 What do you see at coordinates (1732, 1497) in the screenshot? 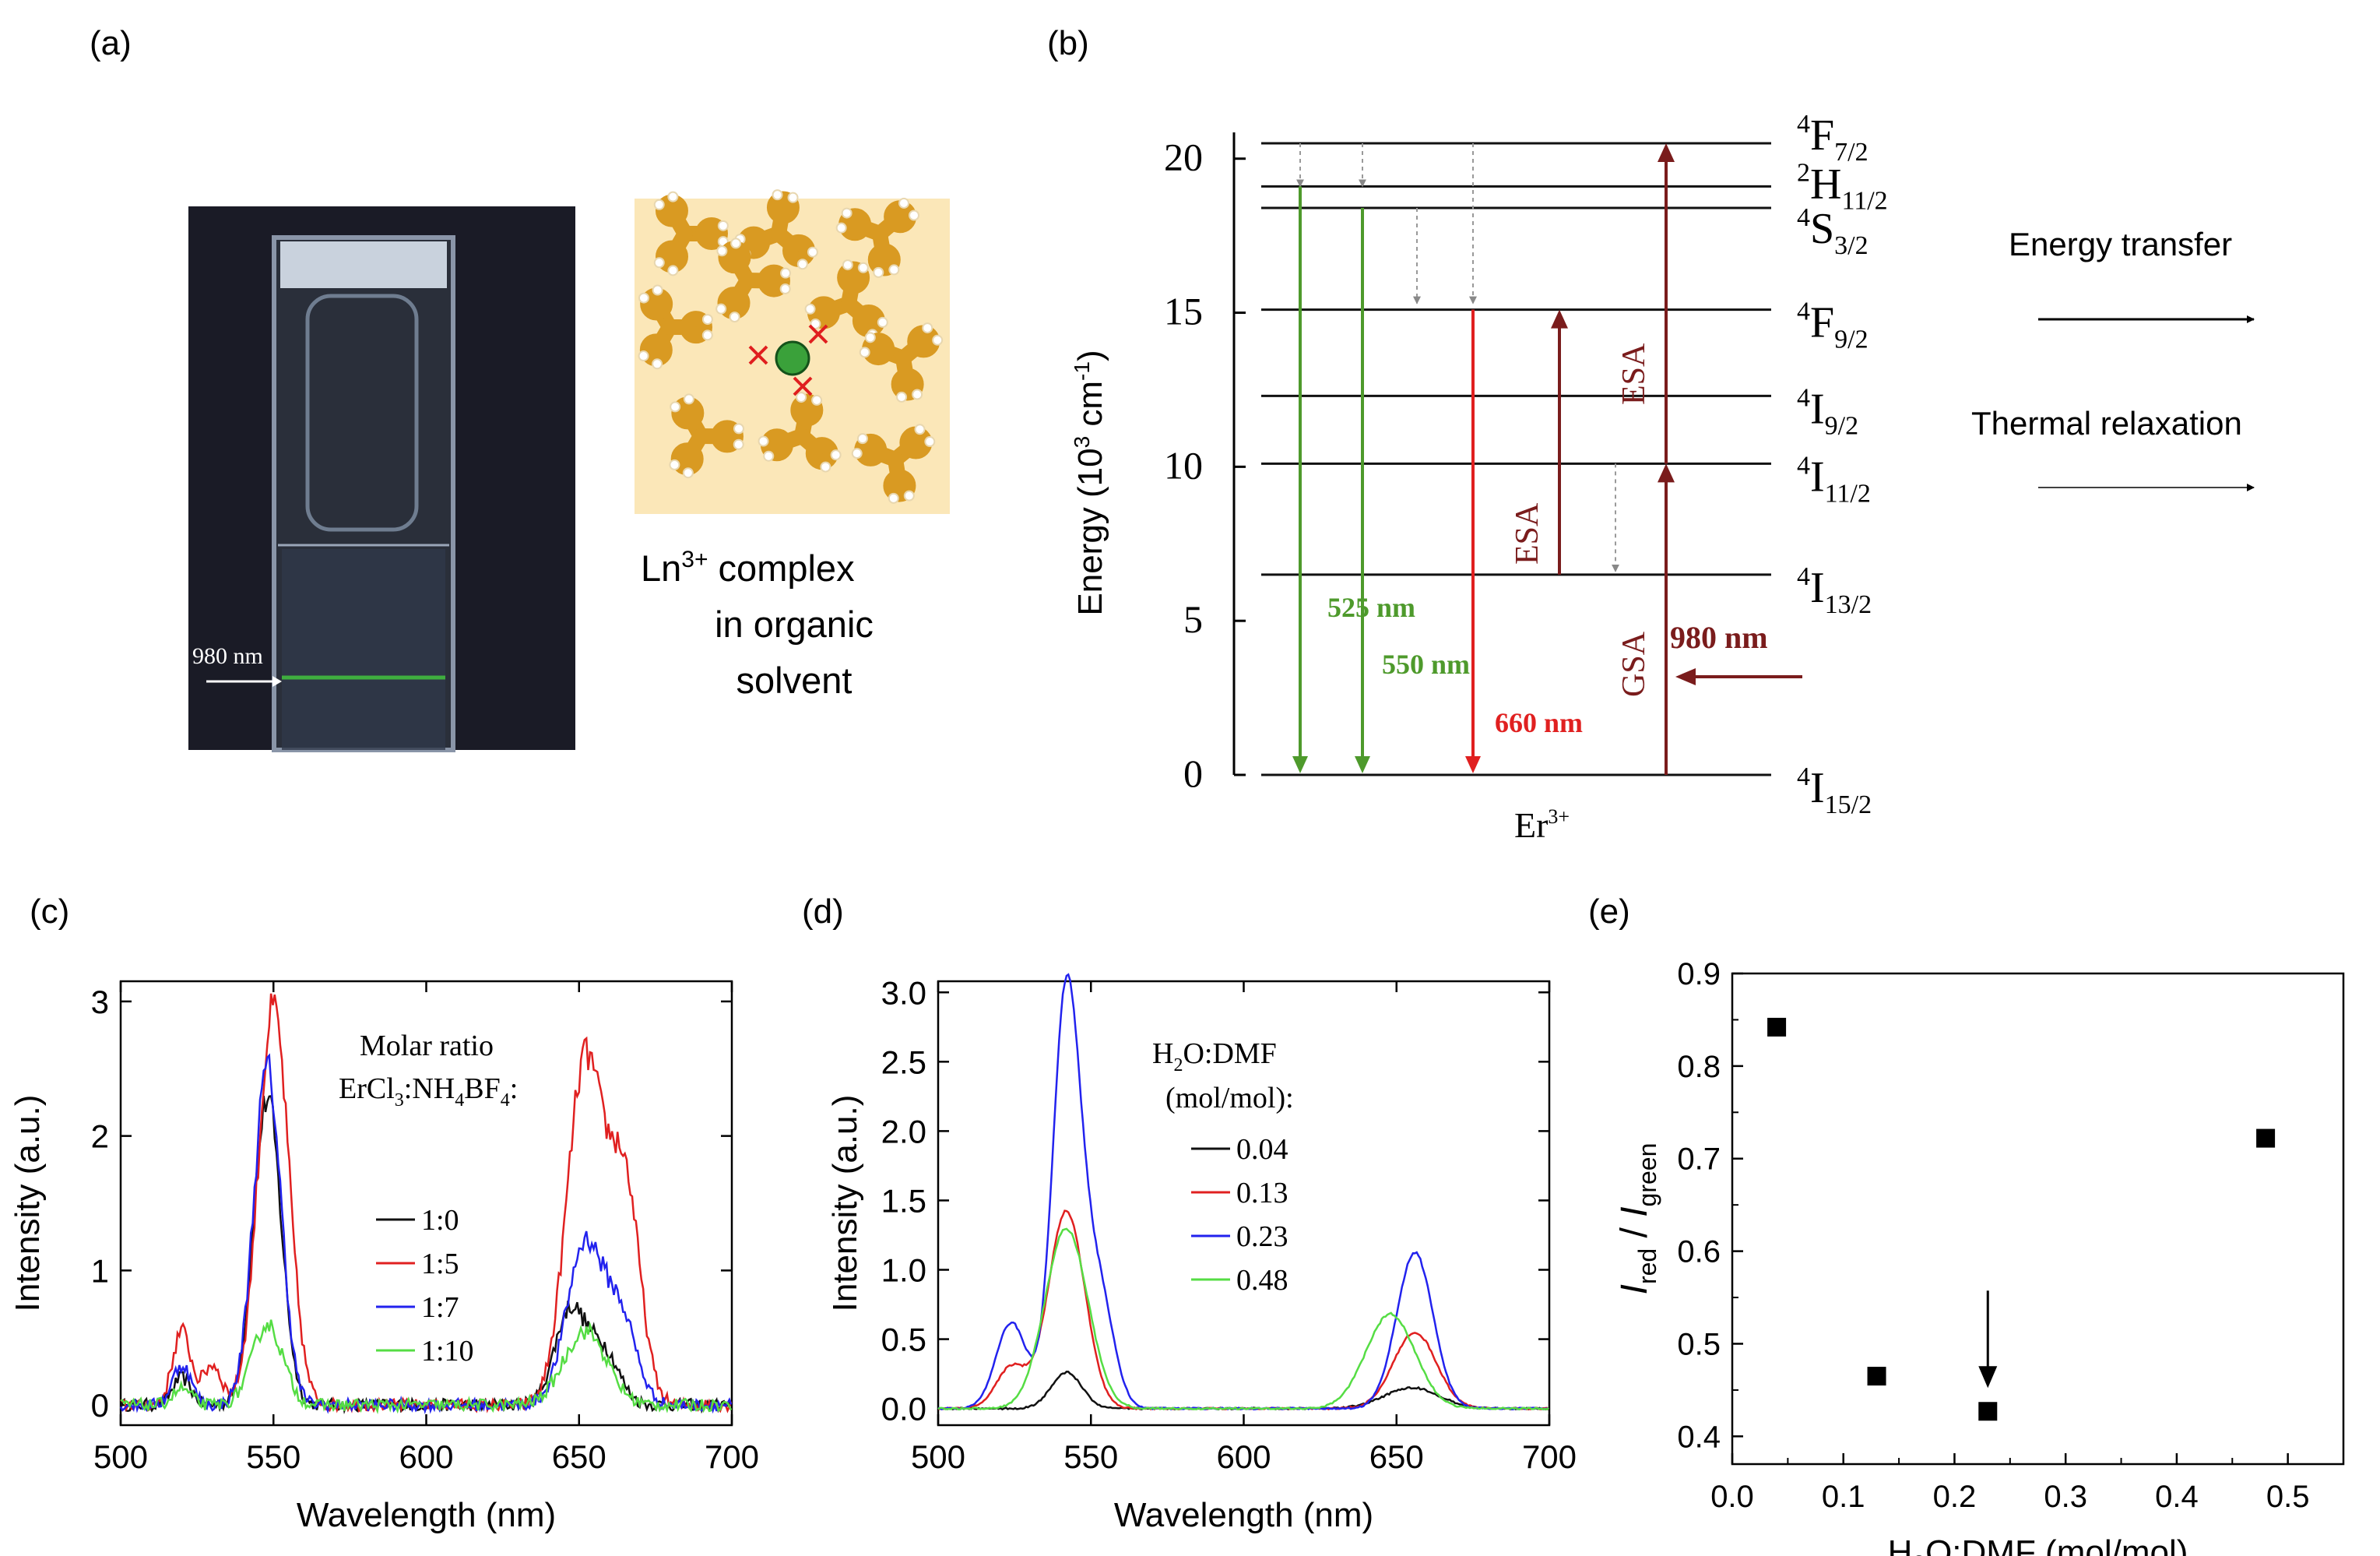
I see `x-tick-label: 0.0` at bounding box center [1732, 1497].